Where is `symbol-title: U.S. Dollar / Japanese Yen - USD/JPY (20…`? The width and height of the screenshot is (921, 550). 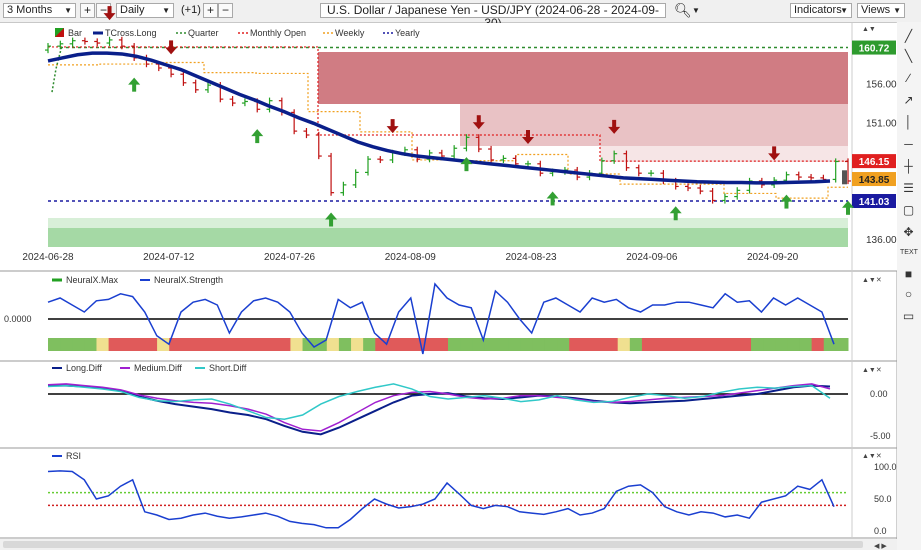
symbol-title: U.S. Dollar / Japanese Yen - USD/JPY (20… is located at coordinates (493, 16).